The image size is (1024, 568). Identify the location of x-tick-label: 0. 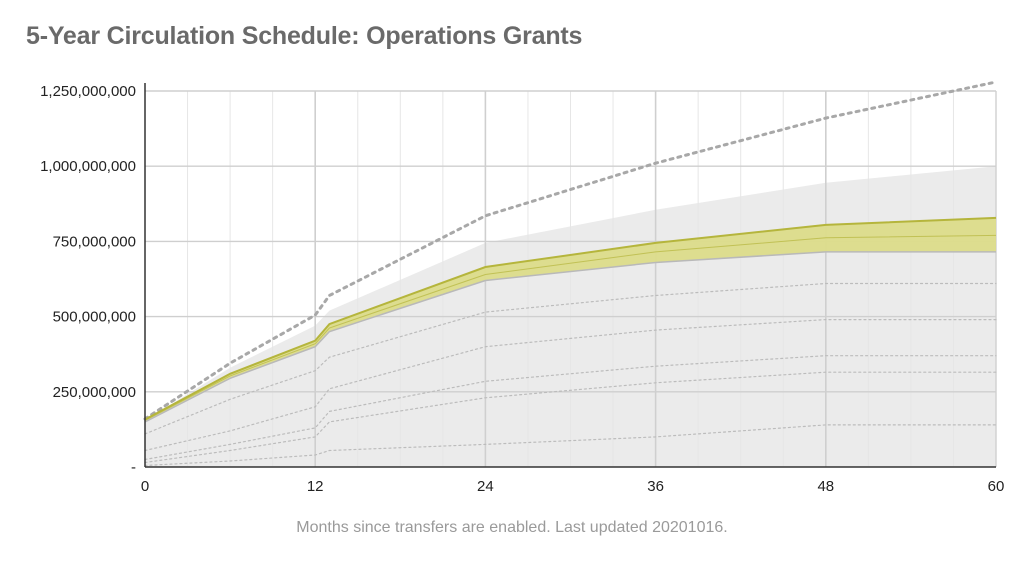
(145, 486).